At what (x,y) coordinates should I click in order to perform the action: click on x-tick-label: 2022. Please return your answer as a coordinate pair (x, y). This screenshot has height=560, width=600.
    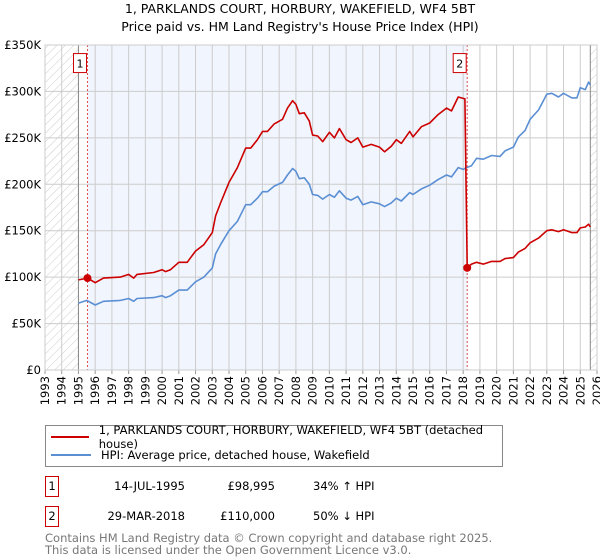
    Looking at the image, I should click on (530, 390).